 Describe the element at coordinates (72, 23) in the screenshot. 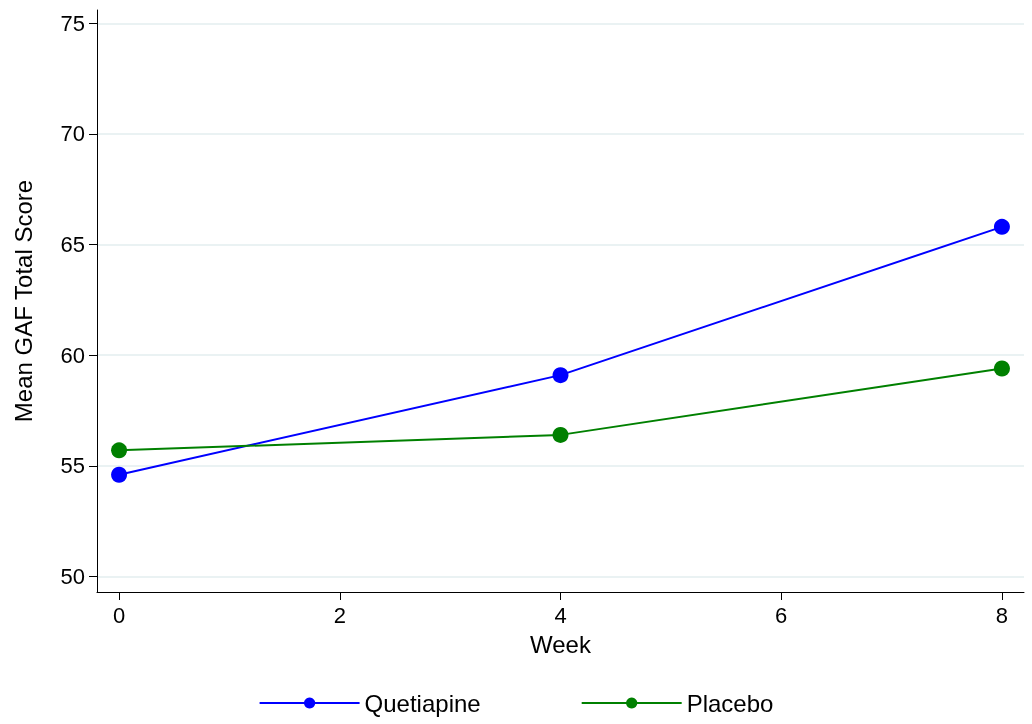

I see `y-tick-label: 75` at that location.